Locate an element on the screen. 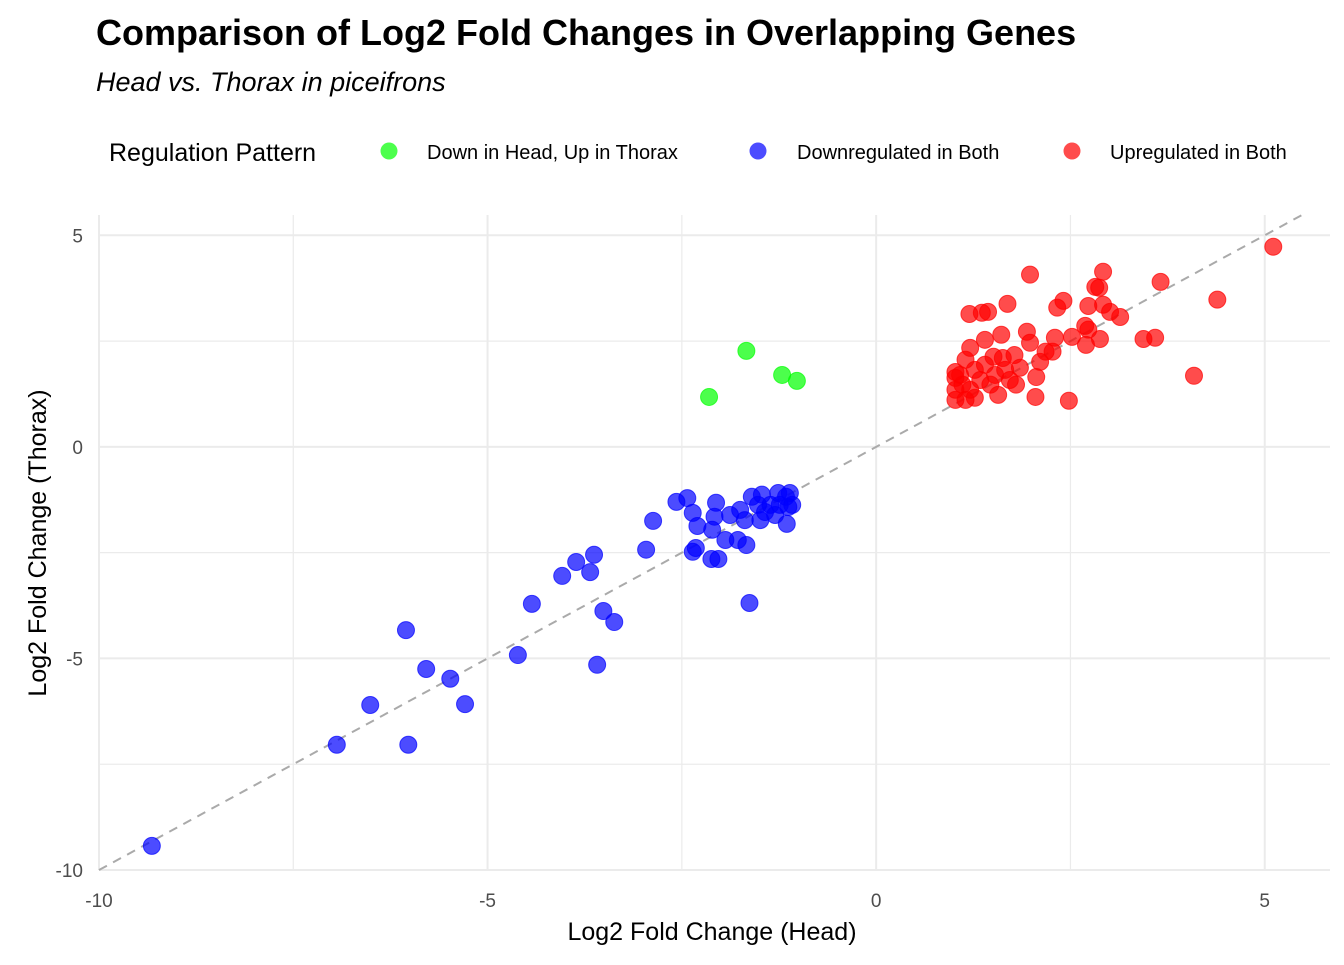 This screenshot has width=1344, height=965. legend-label-down-head-up-thorax: Down in Head, Up in Thorax is located at coordinates (552, 153).